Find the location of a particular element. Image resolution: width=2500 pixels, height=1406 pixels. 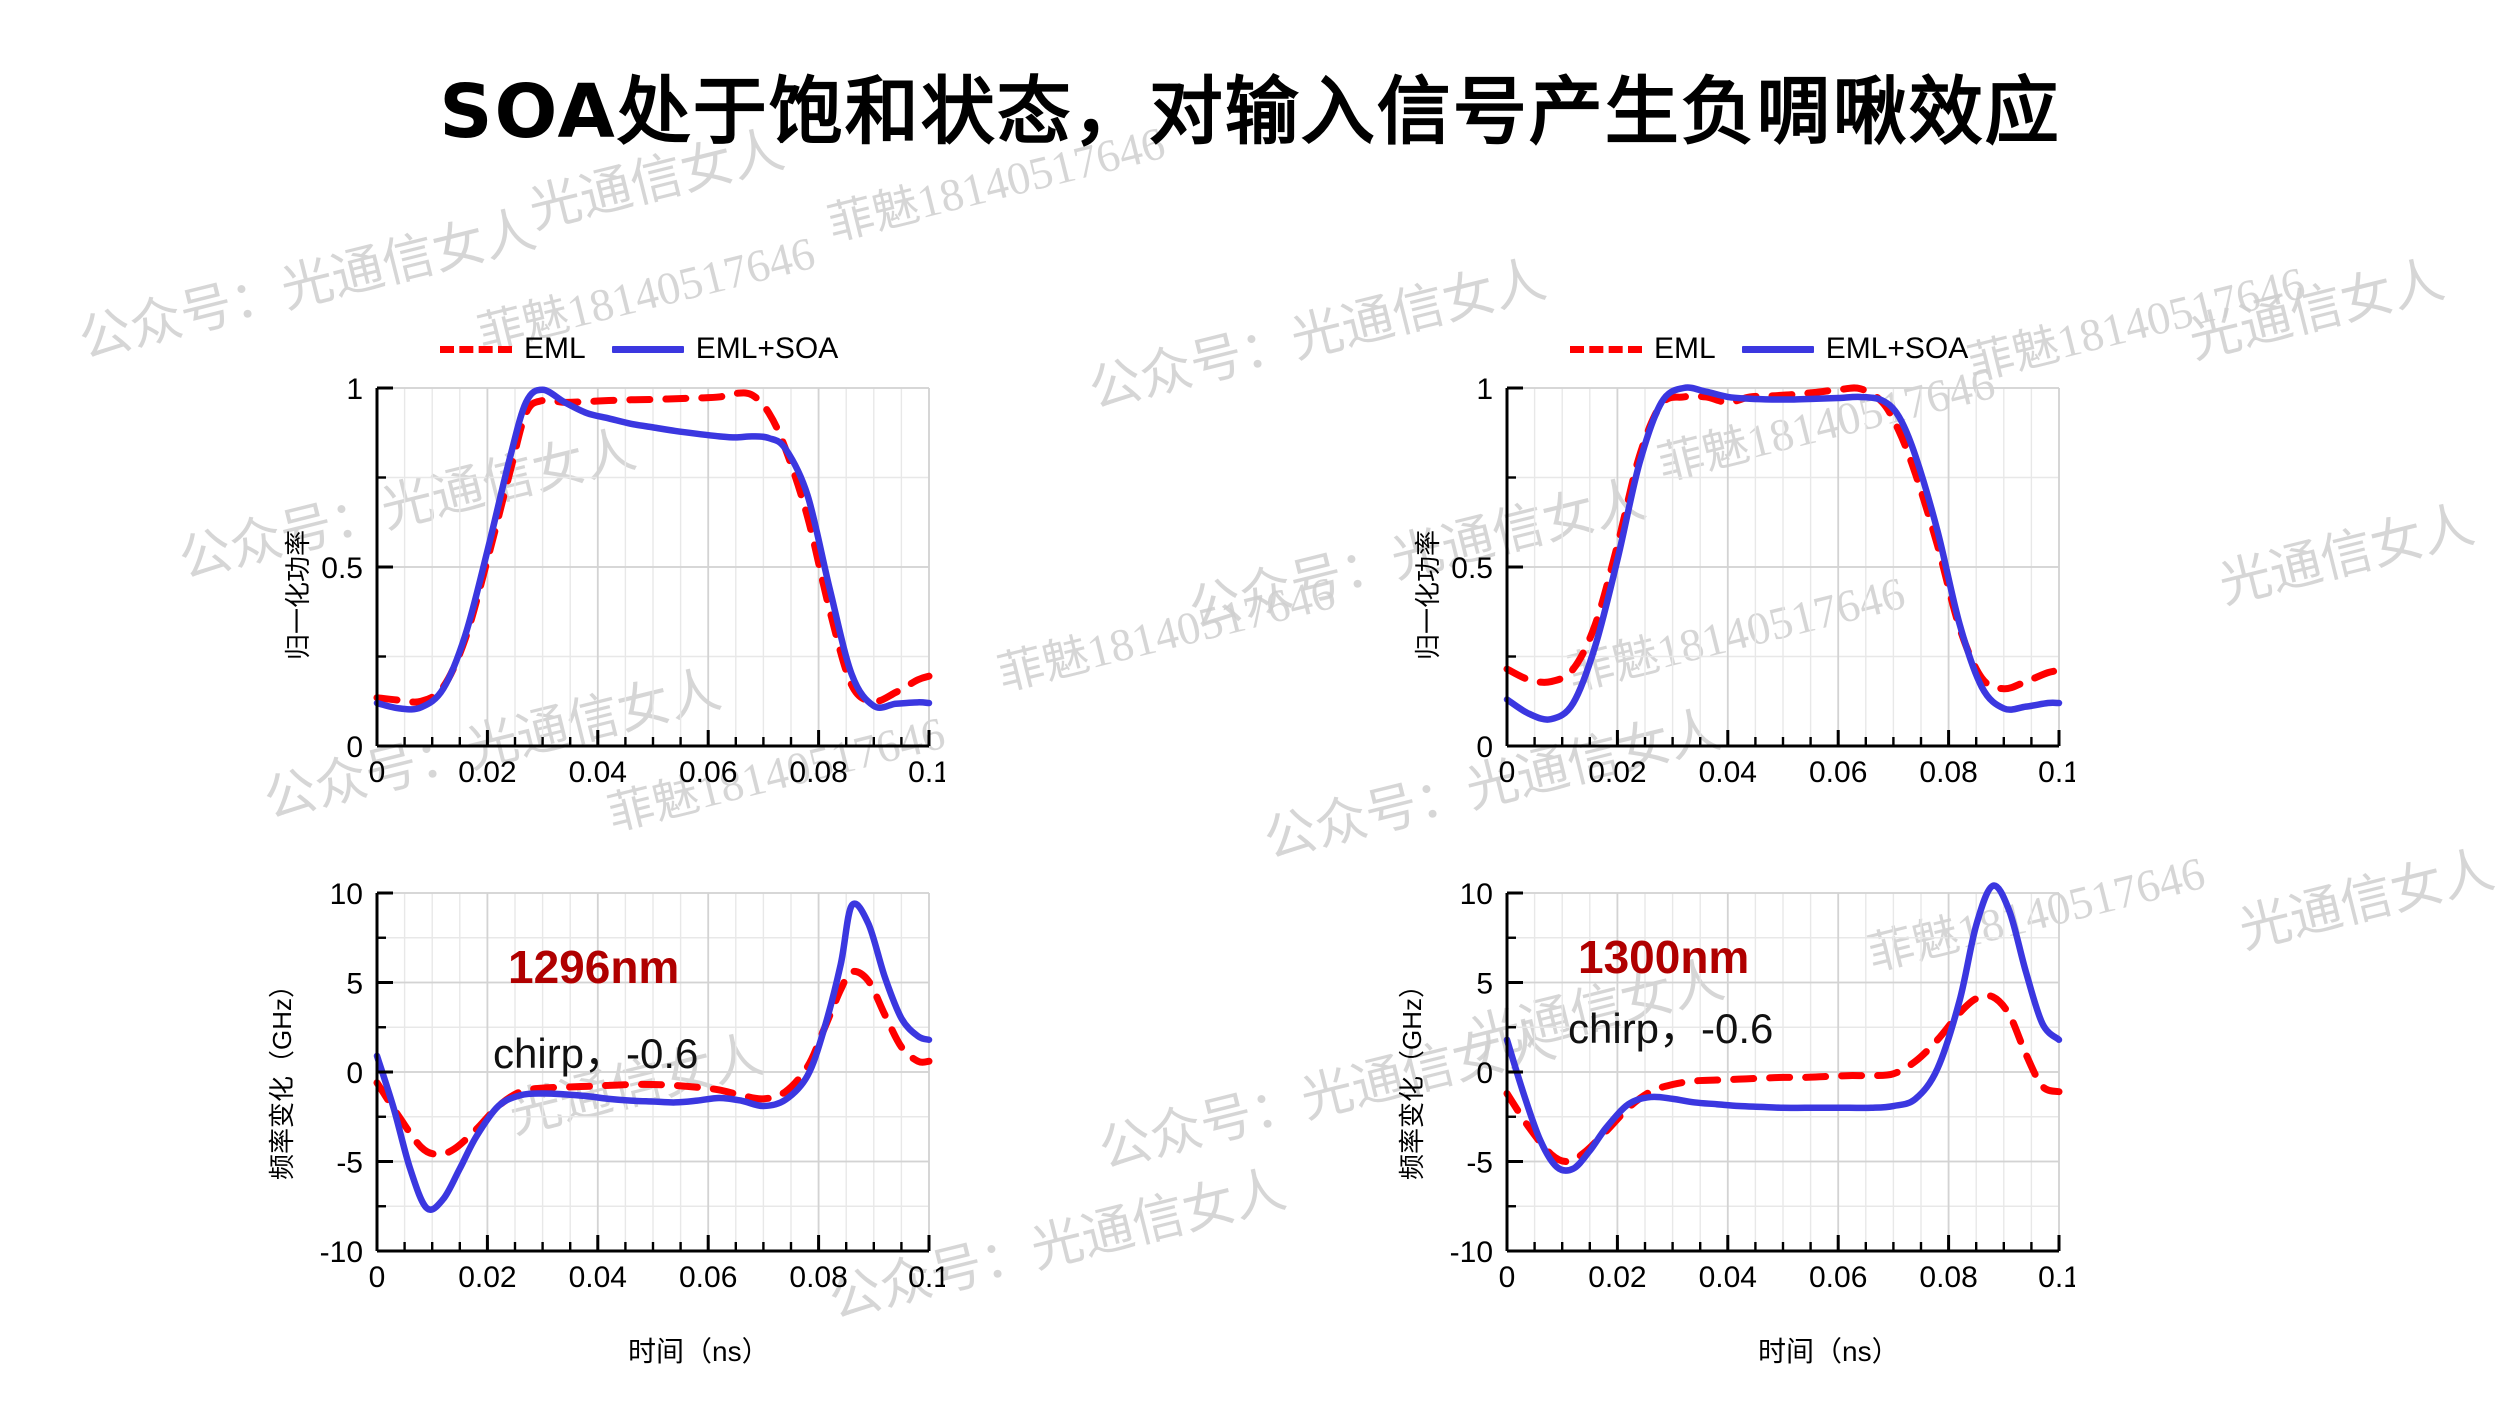

annotation-wavelength-left: 1296nm is located at coordinates (594, 967).